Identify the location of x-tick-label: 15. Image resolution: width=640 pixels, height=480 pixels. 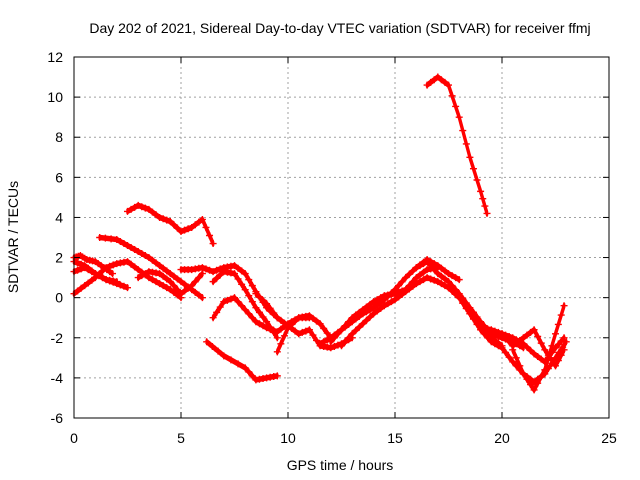
(395, 438).